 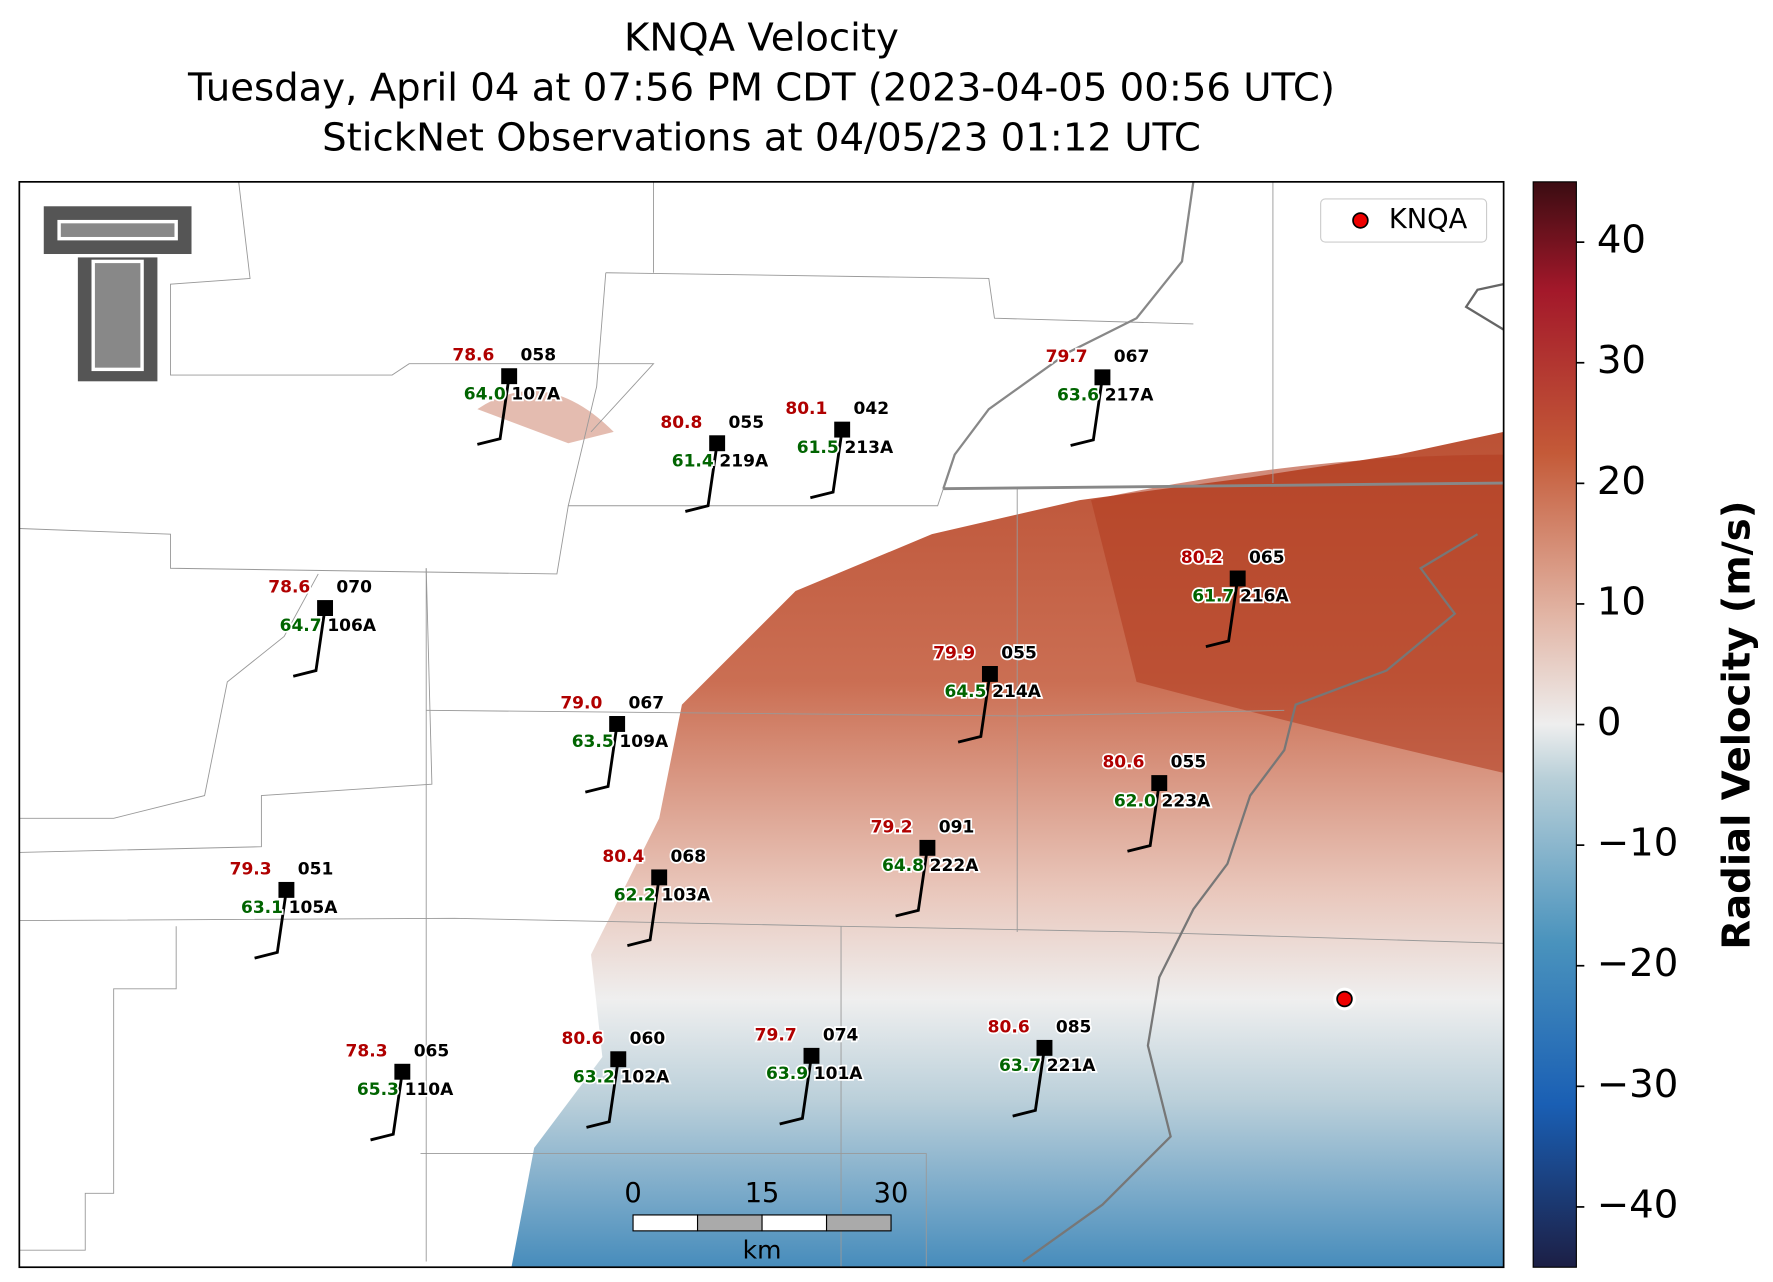 I want to click on station: 80.6 060 63.2 102A, so click(x=616, y=1078).